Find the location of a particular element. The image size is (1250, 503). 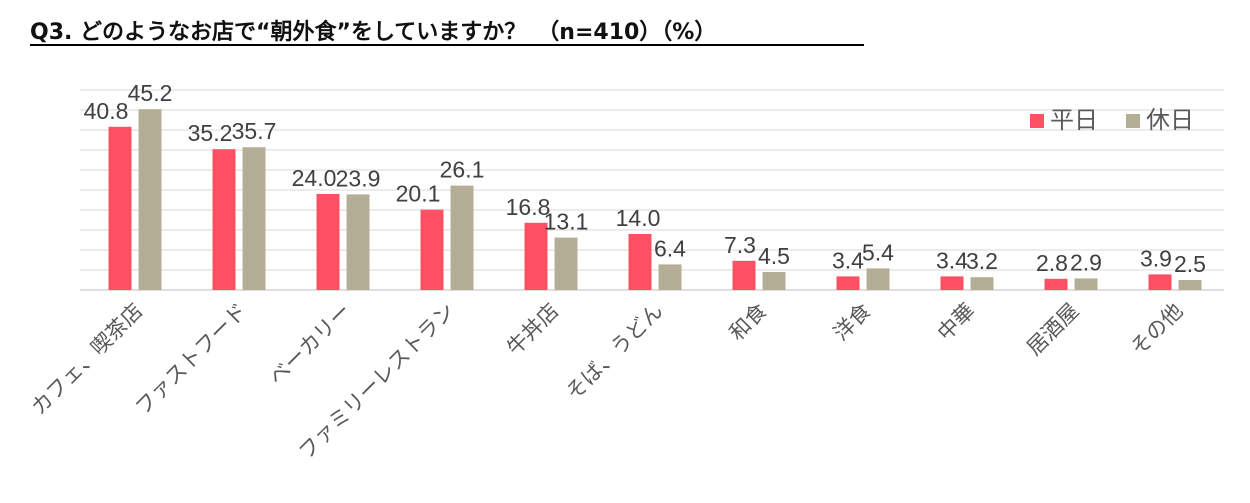

data-label: 14.0 is located at coordinates (638, 218).